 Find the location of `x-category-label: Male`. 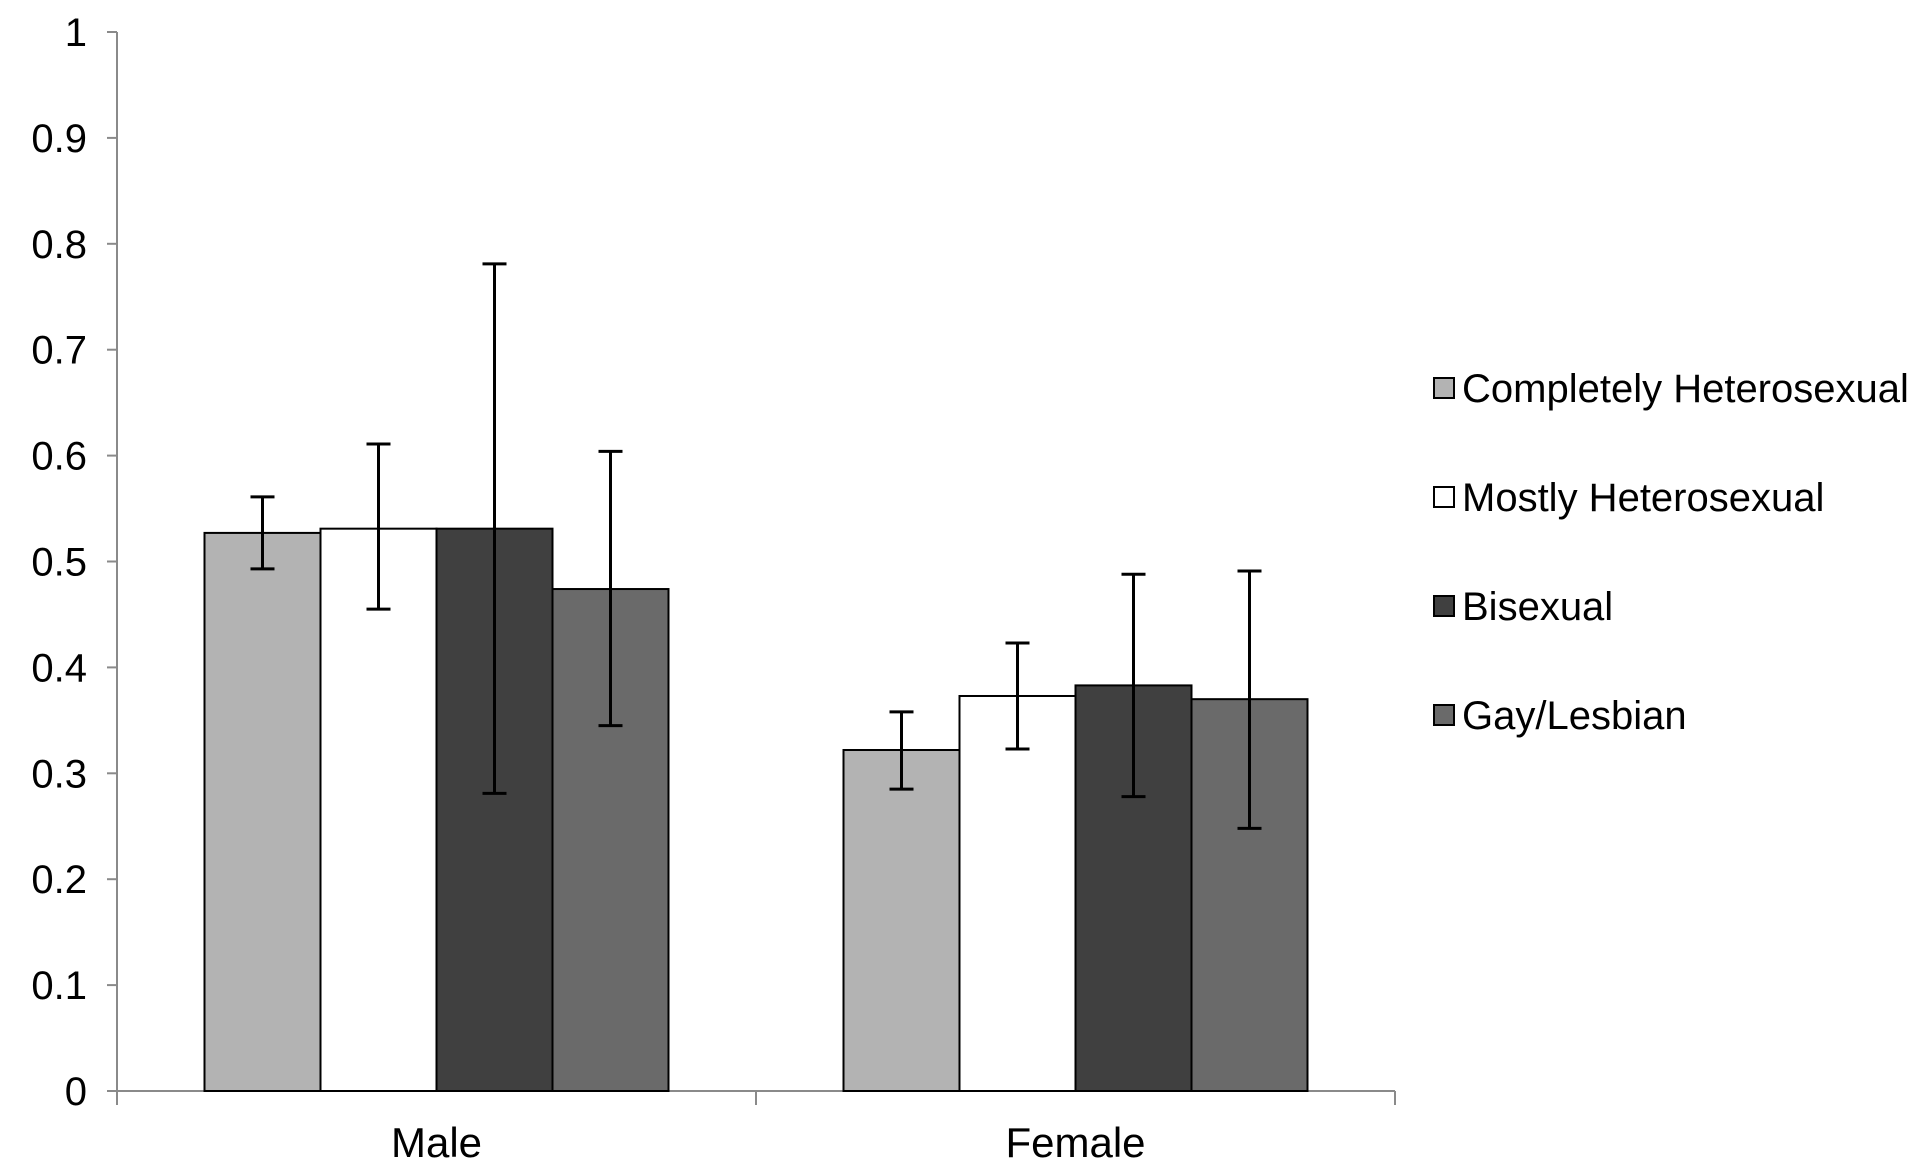

x-category-label: Male is located at coordinates (436, 1142).